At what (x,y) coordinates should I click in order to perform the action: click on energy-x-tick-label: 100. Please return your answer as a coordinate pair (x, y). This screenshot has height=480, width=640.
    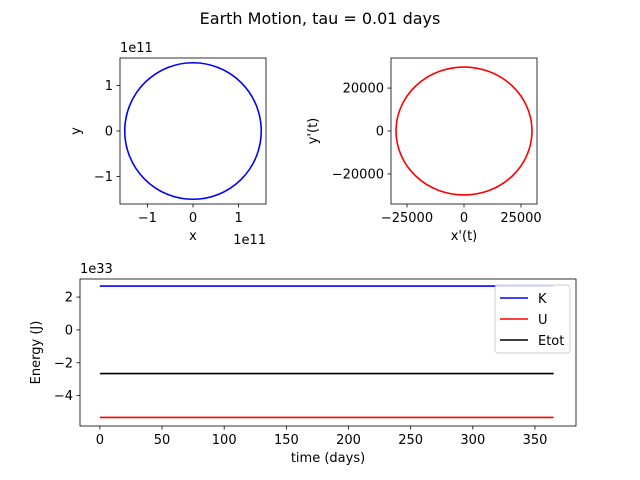
    Looking at the image, I should click on (224, 440).